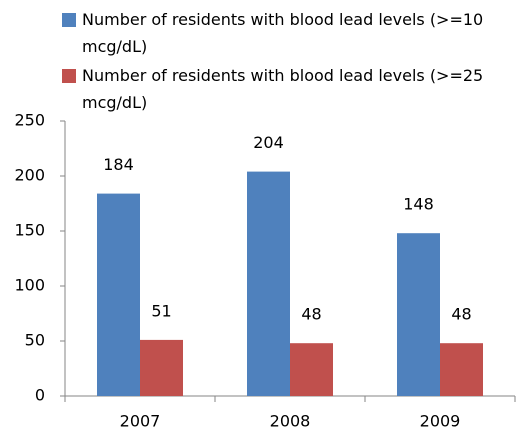  Describe the element at coordinates (268, 142) in the screenshot. I see `data-label: 204` at that location.